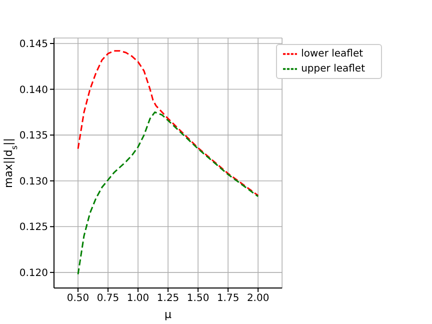 This screenshot has width=432, height=324. What do you see at coordinates (138, 298) in the screenshot?
I see `x-tick-label: 1.00` at bounding box center [138, 298].